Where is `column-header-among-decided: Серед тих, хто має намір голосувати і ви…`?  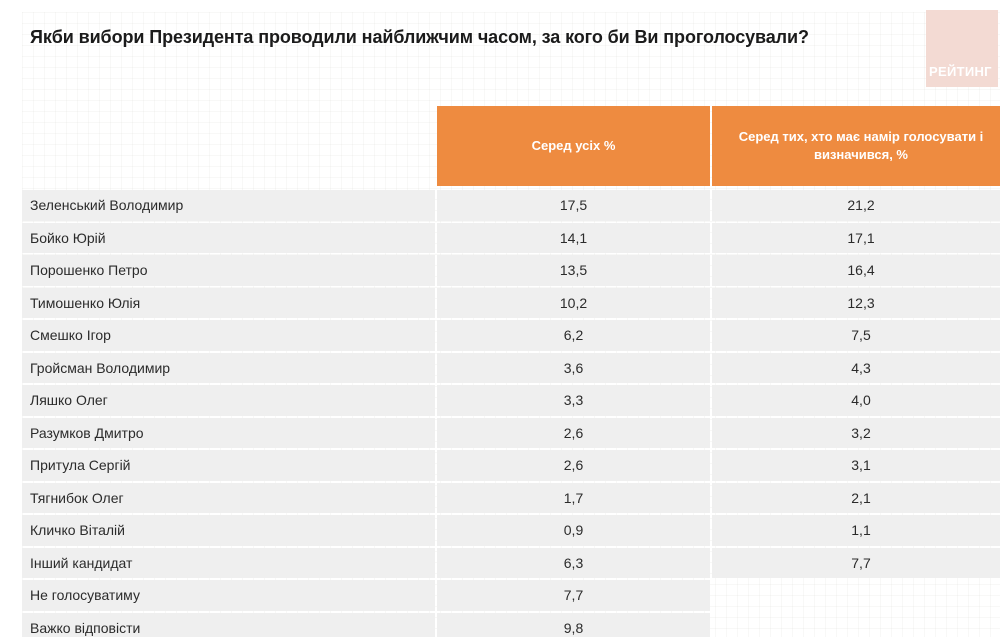
column-header-among-decided: Серед тих, хто має намір голосувати і ви… is located at coordinates (856, 146).